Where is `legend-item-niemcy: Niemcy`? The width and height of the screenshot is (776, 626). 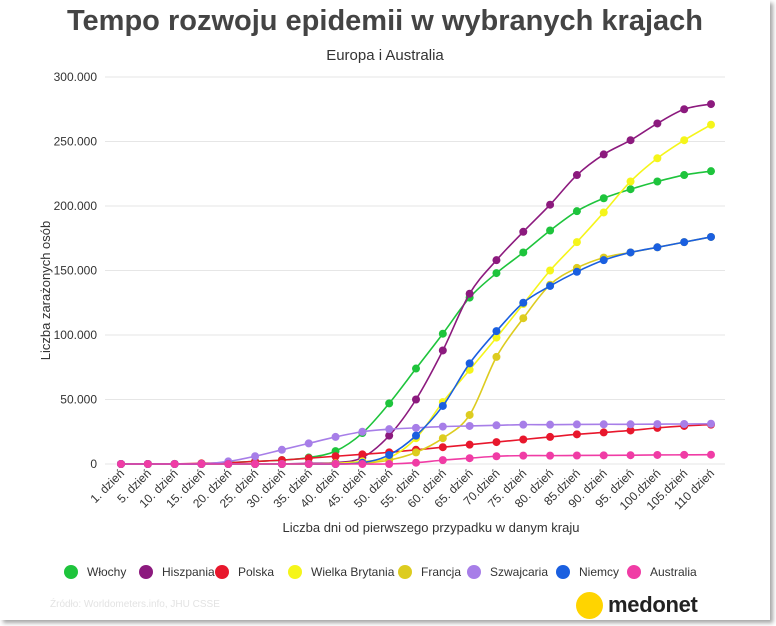
legend-item-niemcy: Niemcy is located at coordinates (587, 572).